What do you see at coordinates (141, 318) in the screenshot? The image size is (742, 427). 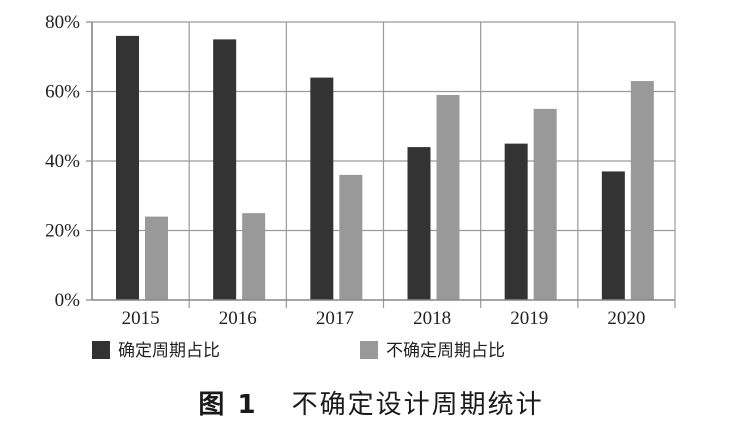 I see `x-tick-label: 2015` at bounding box center [141, 318].